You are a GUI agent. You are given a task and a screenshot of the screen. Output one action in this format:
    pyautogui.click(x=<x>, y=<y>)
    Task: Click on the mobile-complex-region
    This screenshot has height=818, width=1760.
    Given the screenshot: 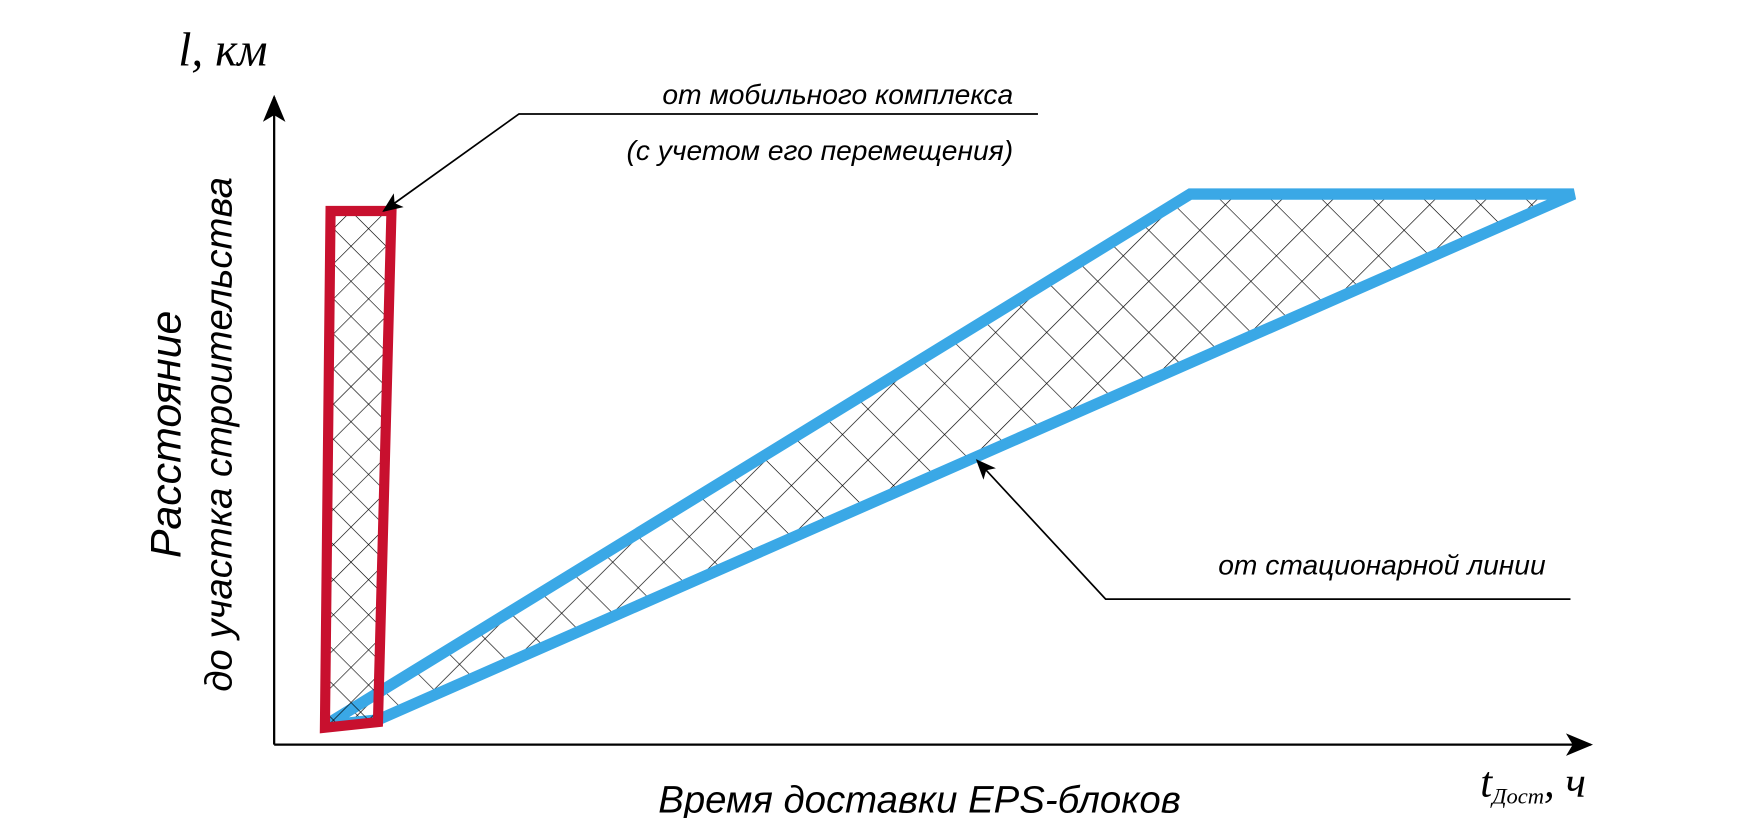 What is the action you would take?
    pyautogui.click(x=358, y=469)
    